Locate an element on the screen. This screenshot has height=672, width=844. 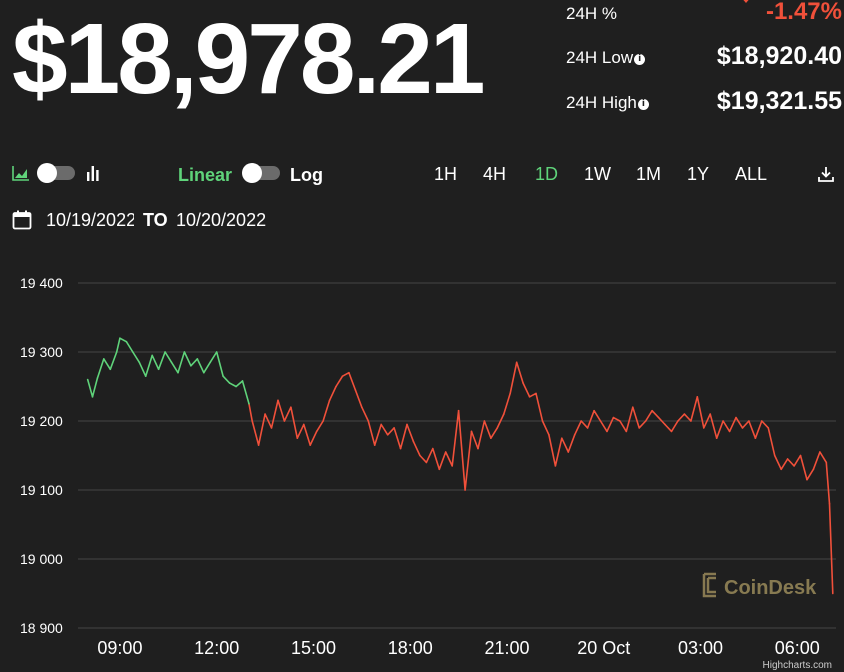
x-tick-label: 15:00 is located at coordinates (313, 648).